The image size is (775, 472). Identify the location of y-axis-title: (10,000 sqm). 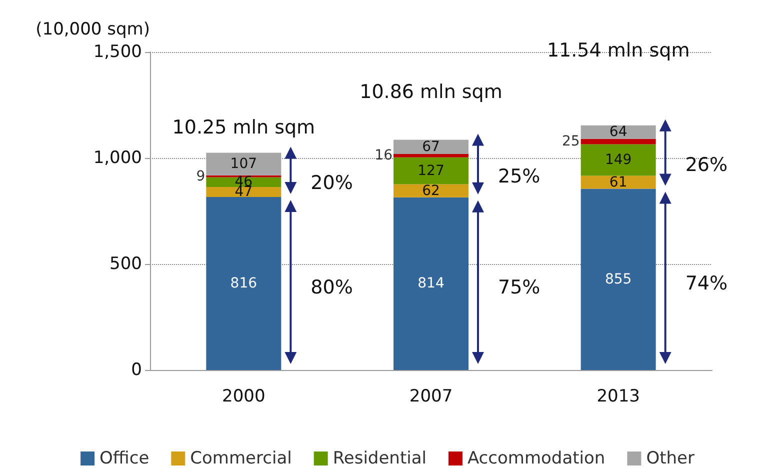
(93, 30).